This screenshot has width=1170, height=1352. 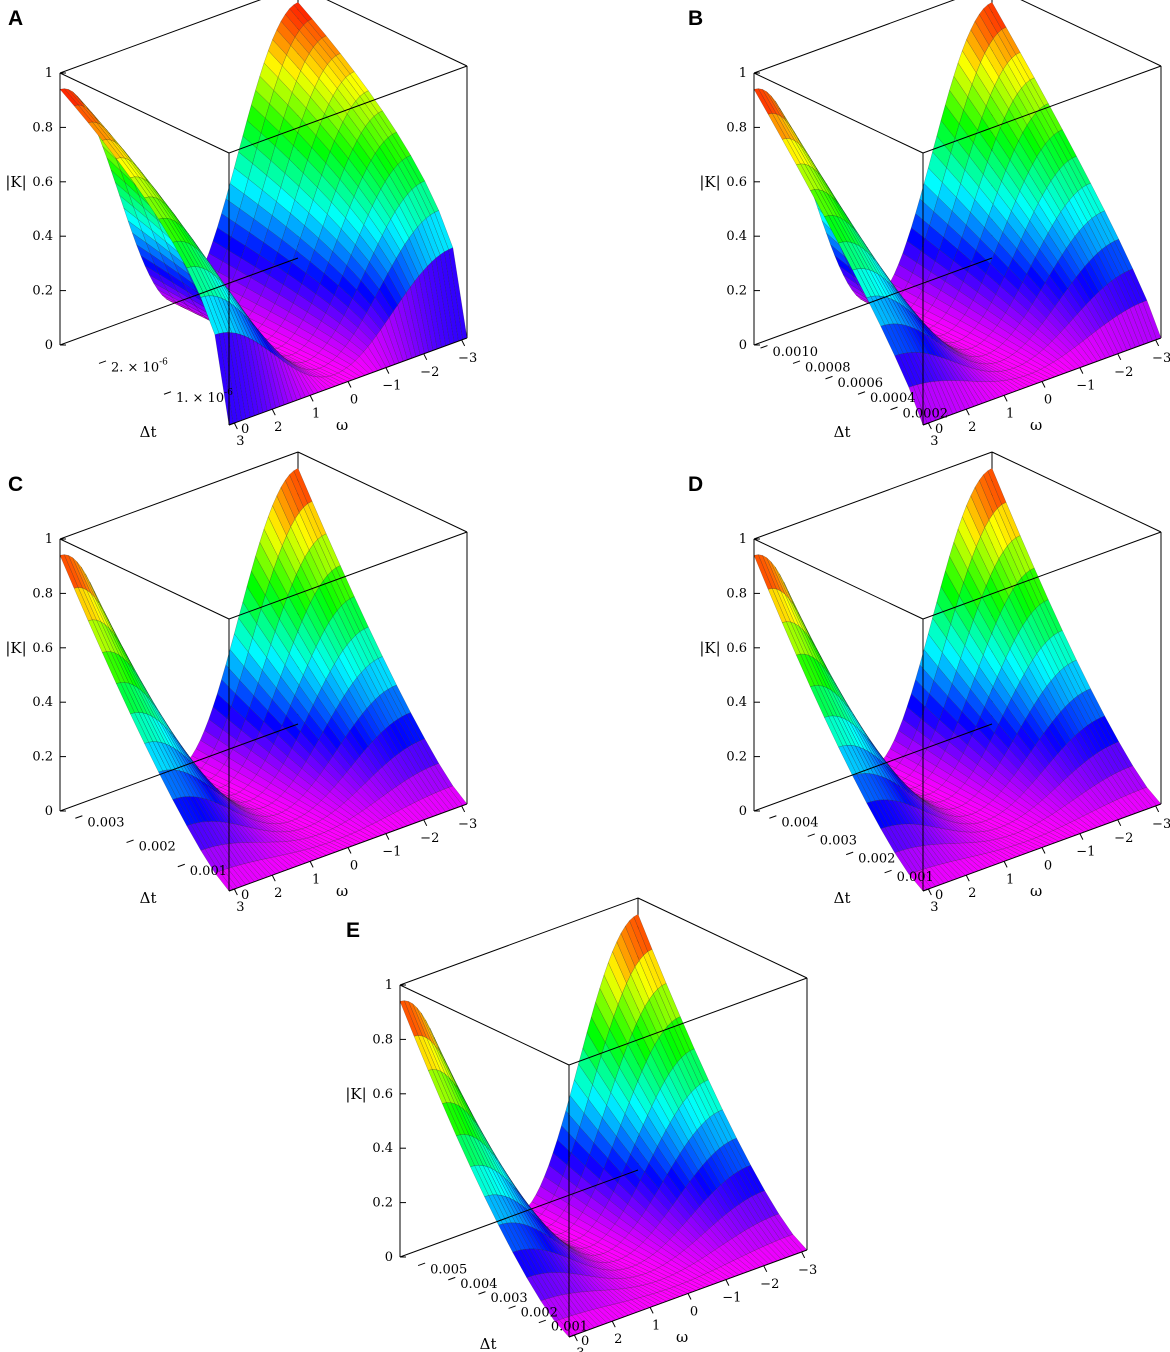 What do you see at coordinates (696, 18) in the screenshot?
I see `panel-label: B` at bounding box center [696, 18].